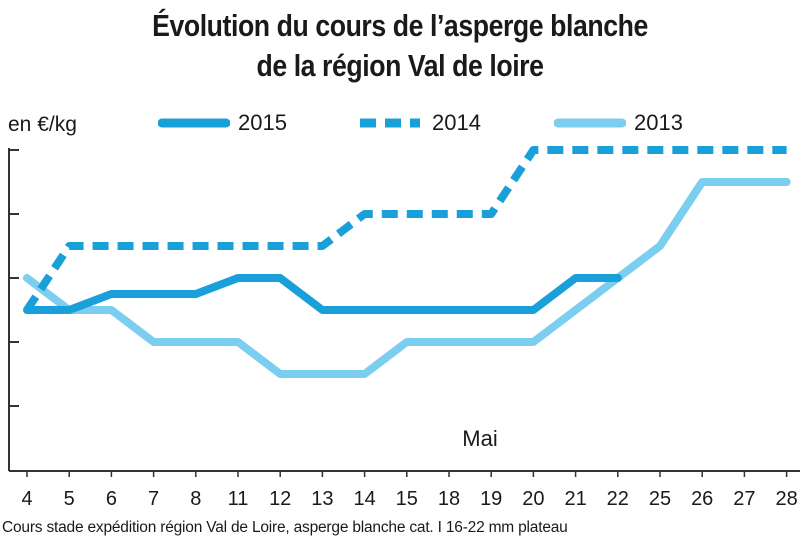 The image size is (800, 550). Describe the element at coordinates (42, 124) in the screenshot. I see `y-axis-unit-label: en €/kg` at that location.